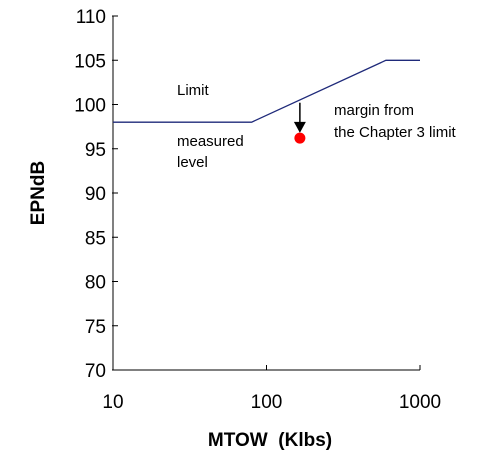 The width and height of the screenshot is (501, 454). Describe the element at coordinates (267, 402) in the screenshot. I see `x-tick-label: 100` at that location.